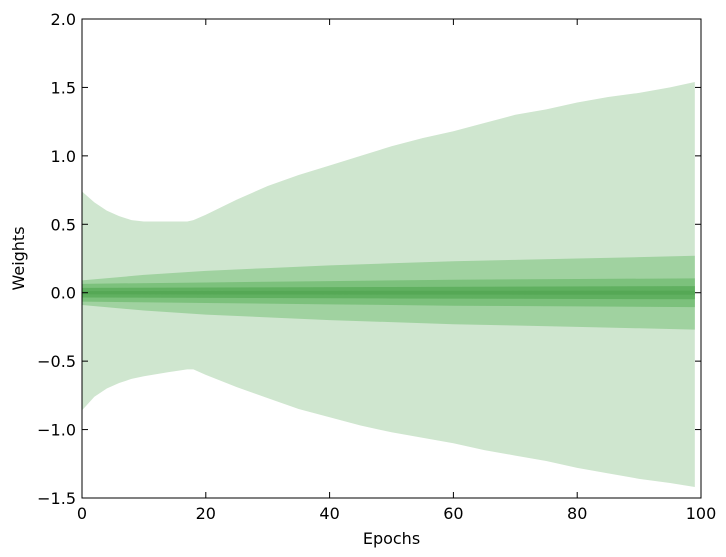 The image size is (726, 557). I want to click on y-tick-label: −0.5, so click(56, 361).